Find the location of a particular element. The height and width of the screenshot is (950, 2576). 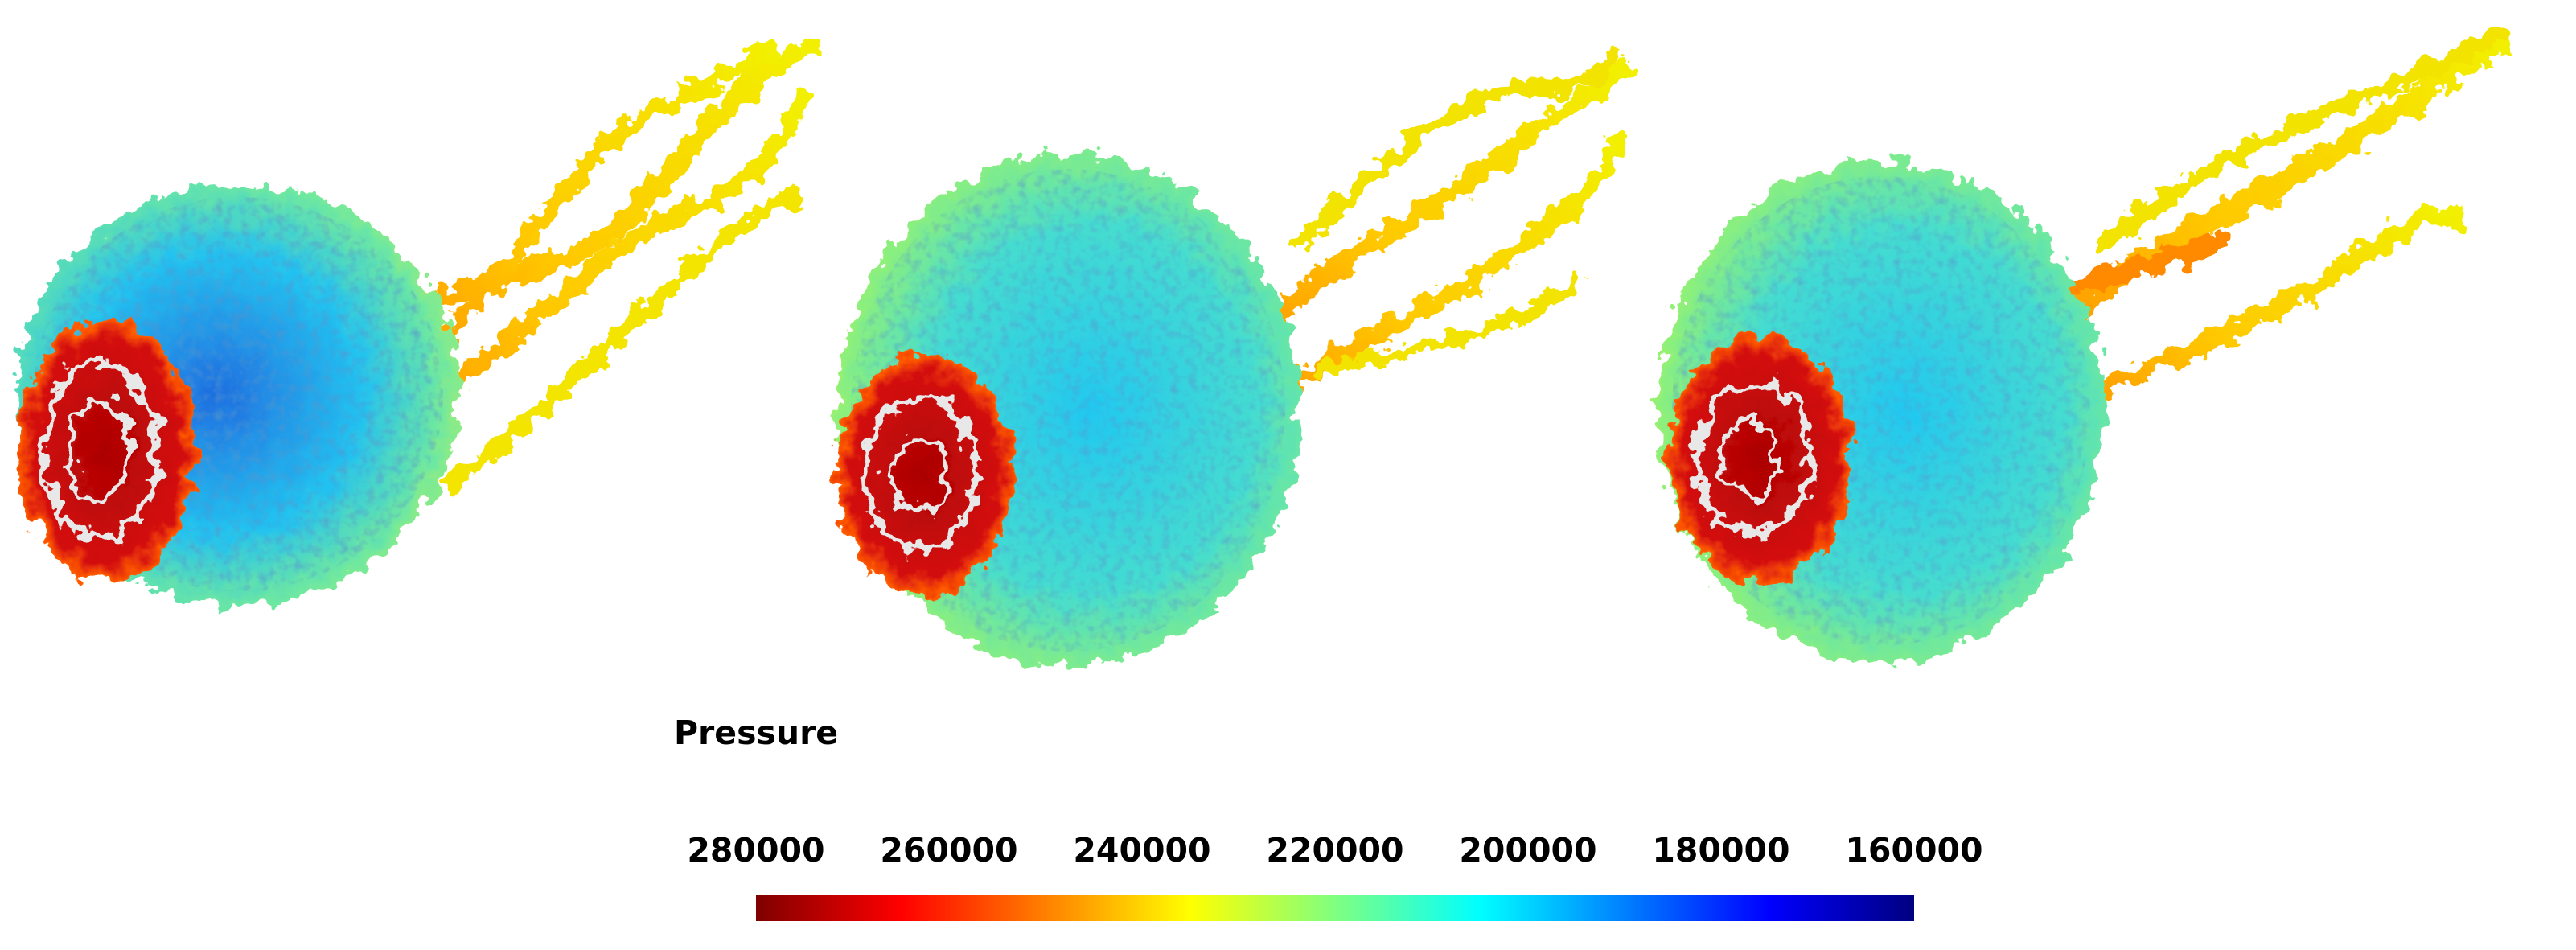

colorbar-gradient is located at coordinates (1335, 908).